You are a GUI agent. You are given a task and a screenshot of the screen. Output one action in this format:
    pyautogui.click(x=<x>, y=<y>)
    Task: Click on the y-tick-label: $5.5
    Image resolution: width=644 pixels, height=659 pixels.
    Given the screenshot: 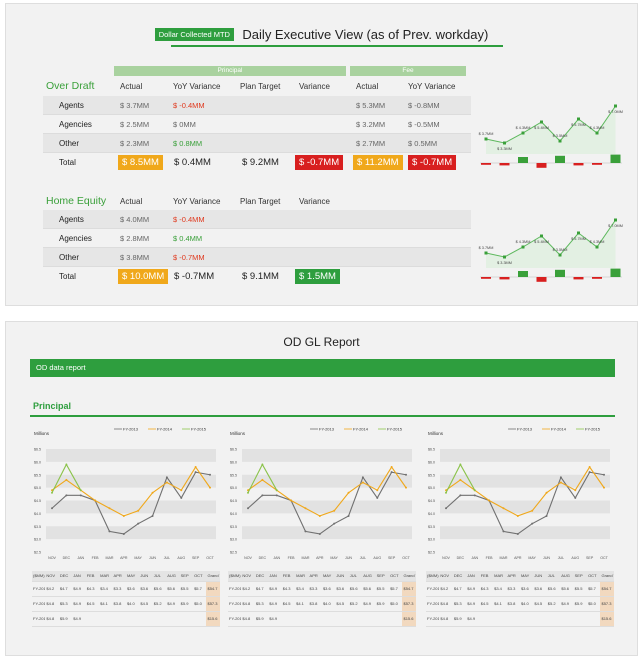 What is the action you would take?
    pyautogui.click(x=431, y=475)
    